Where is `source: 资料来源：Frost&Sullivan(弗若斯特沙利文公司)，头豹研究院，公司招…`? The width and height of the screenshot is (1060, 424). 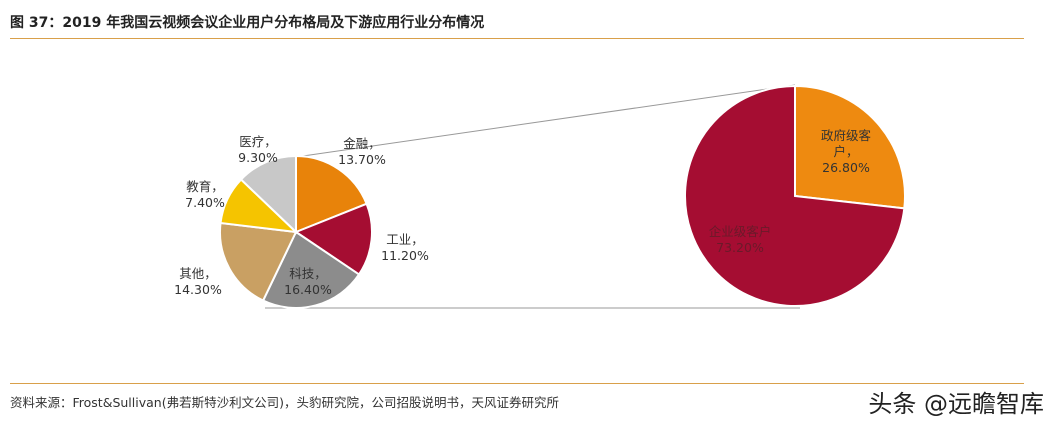
source: 资料来源：Frost&Sullivan(弗若斯特沙利文公司)，头豹研究院，公司招… is located at coordinates (284, 402).